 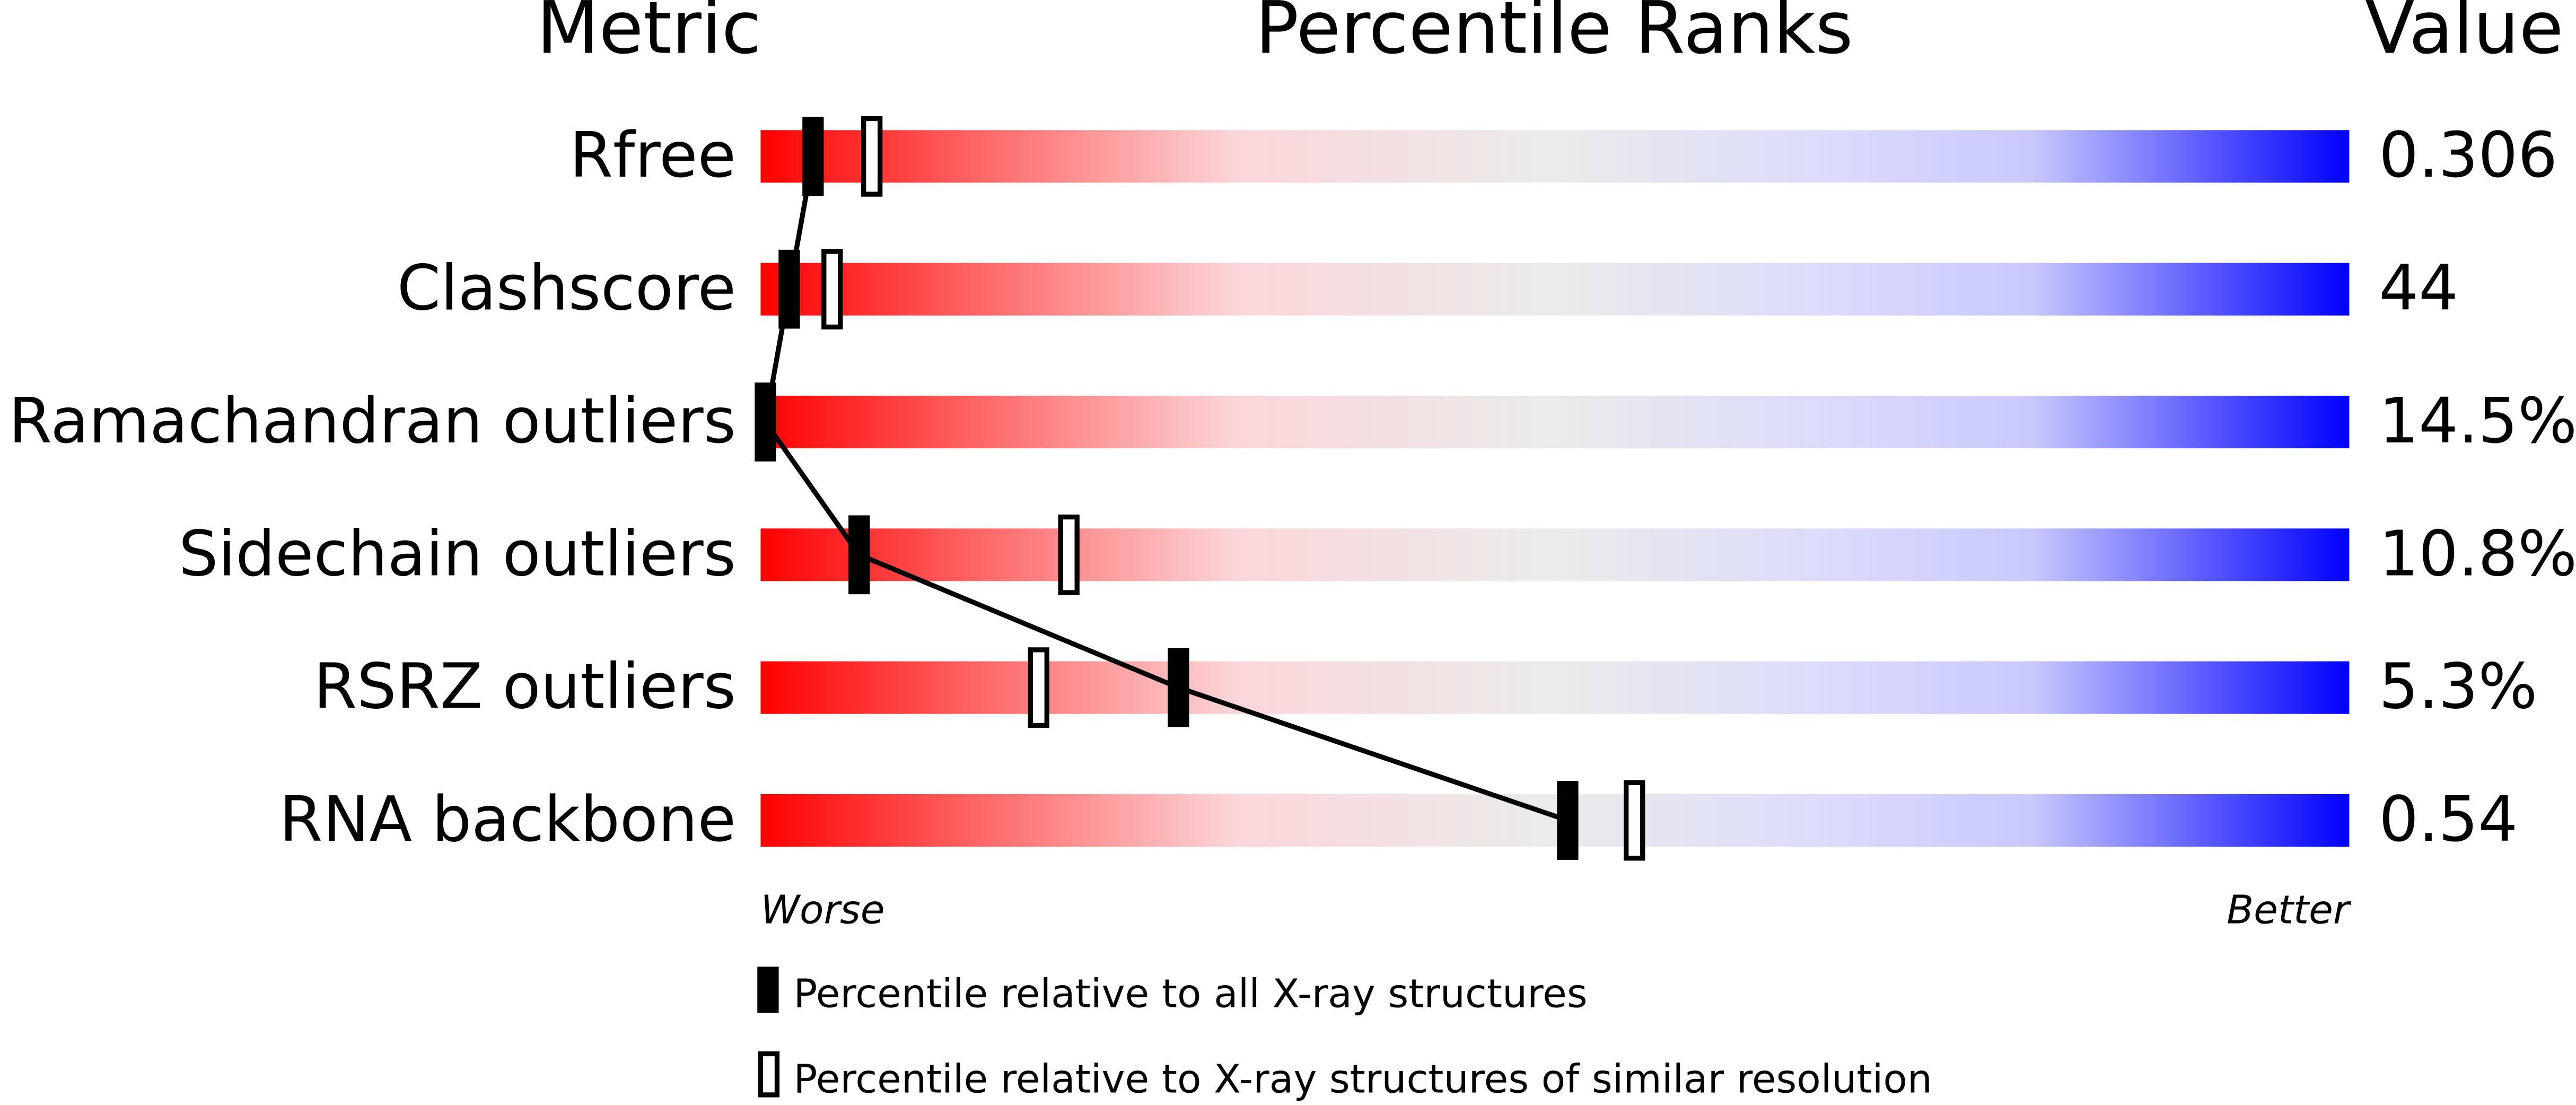 I want to click on metric-value: 10.8%, so click(x=2477, y=553).